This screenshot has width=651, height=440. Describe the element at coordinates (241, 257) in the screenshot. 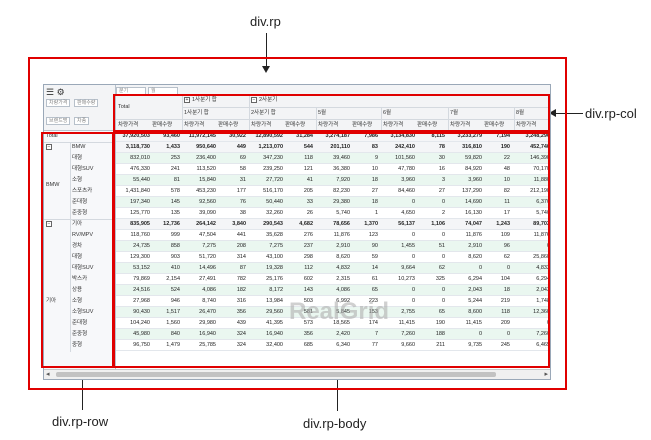

I see `table-cell: 314` at that location.